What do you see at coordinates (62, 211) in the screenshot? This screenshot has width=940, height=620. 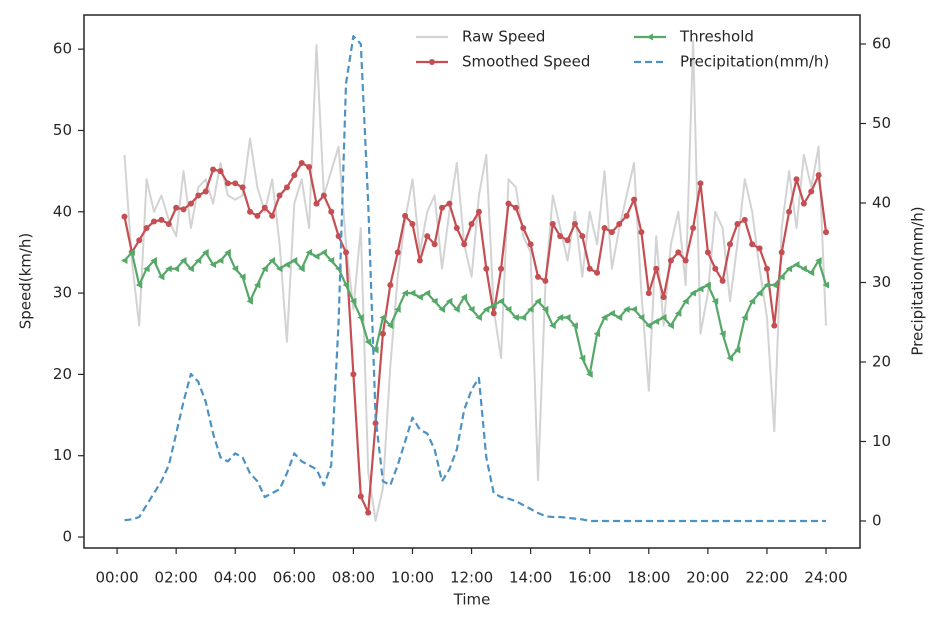 I see `y-tick-label: 40` at bounding box center [62, 211].